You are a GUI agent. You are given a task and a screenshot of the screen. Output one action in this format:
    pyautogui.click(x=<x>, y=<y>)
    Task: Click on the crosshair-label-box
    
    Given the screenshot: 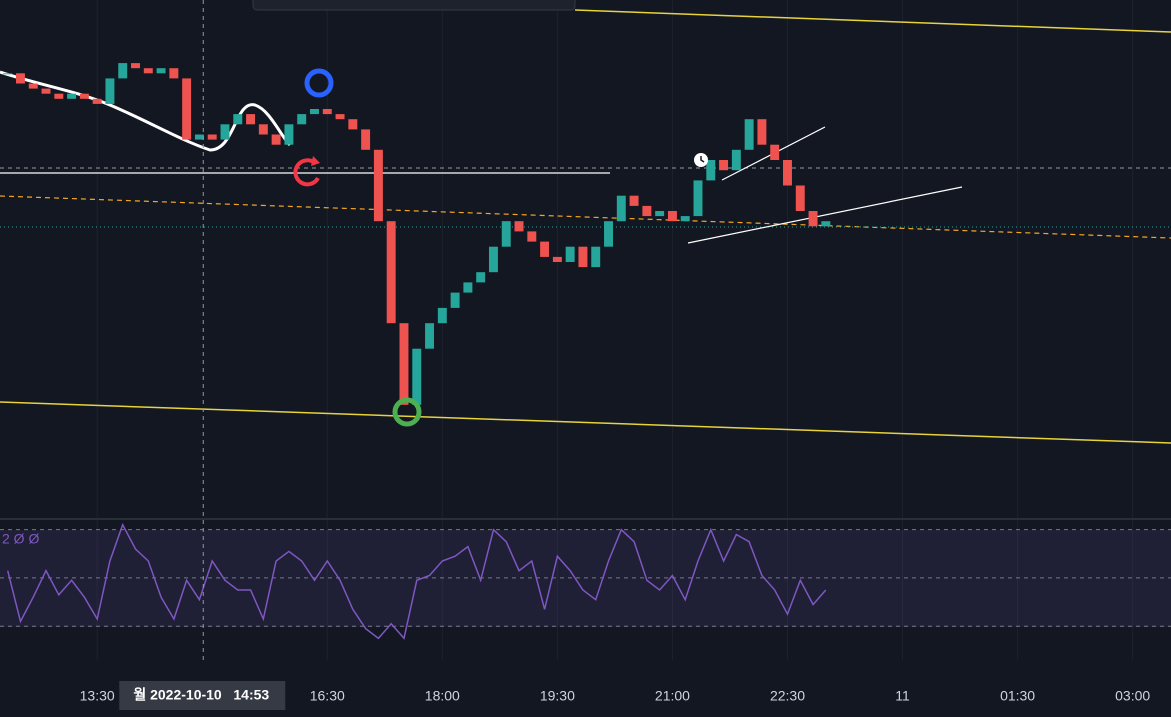 What is the action you would take?
    pyautogui.click(x=202, y=695)
    